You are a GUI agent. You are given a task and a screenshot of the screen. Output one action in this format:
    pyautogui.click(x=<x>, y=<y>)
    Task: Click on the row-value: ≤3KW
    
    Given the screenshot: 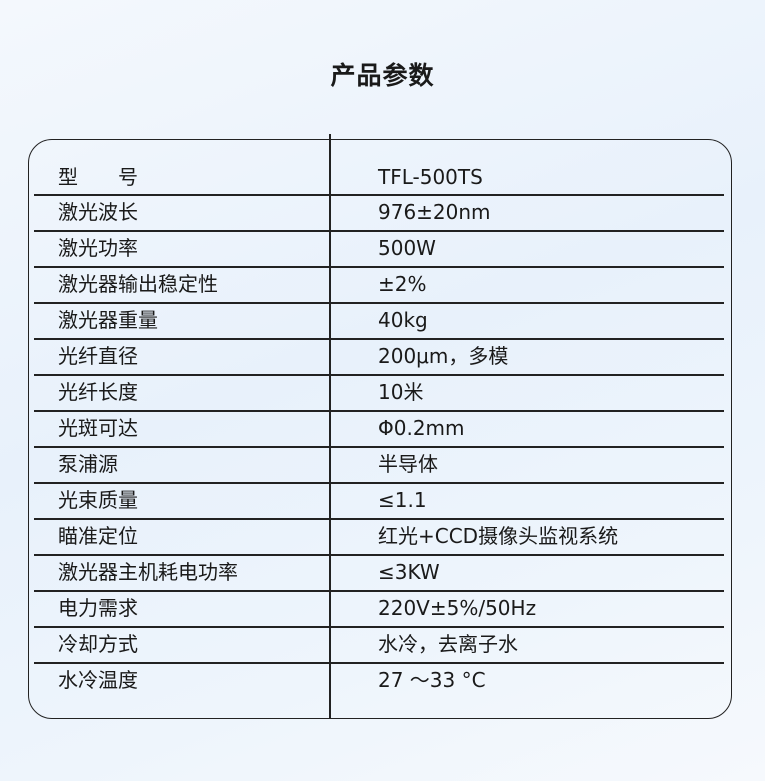 What is the action you would take?
    pyautogui.click(x=409, y=572)
    